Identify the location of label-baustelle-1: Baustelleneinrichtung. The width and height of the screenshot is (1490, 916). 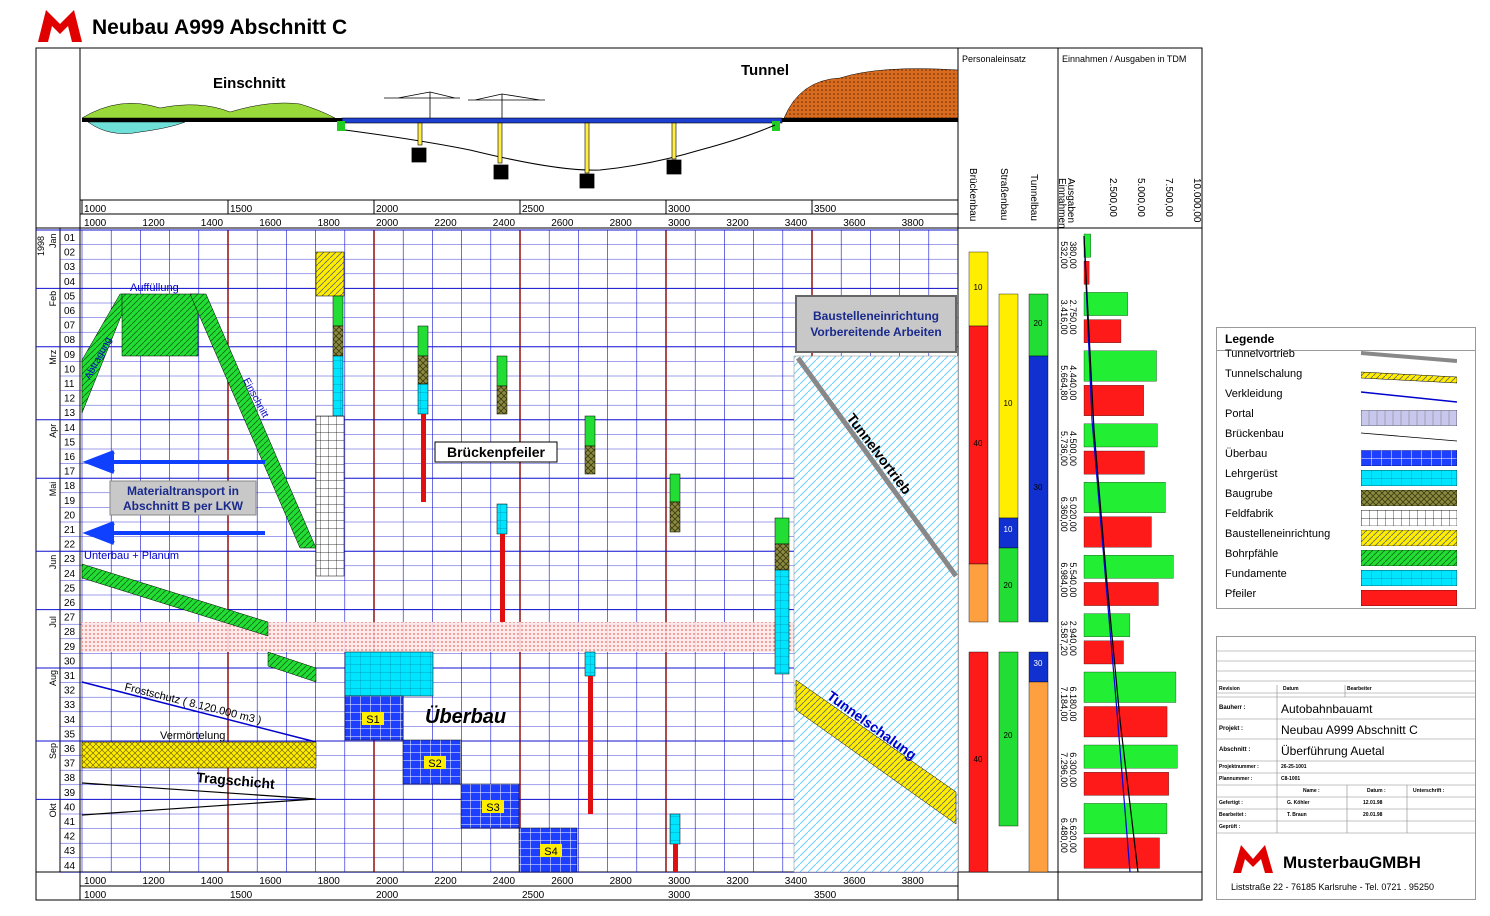
(876, 316).